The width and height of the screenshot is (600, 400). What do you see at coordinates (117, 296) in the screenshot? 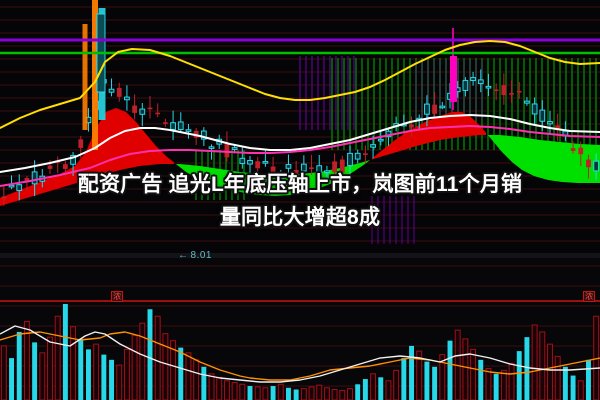
I see `volume-left-tag: 浓` at bounding box center [117, 296].